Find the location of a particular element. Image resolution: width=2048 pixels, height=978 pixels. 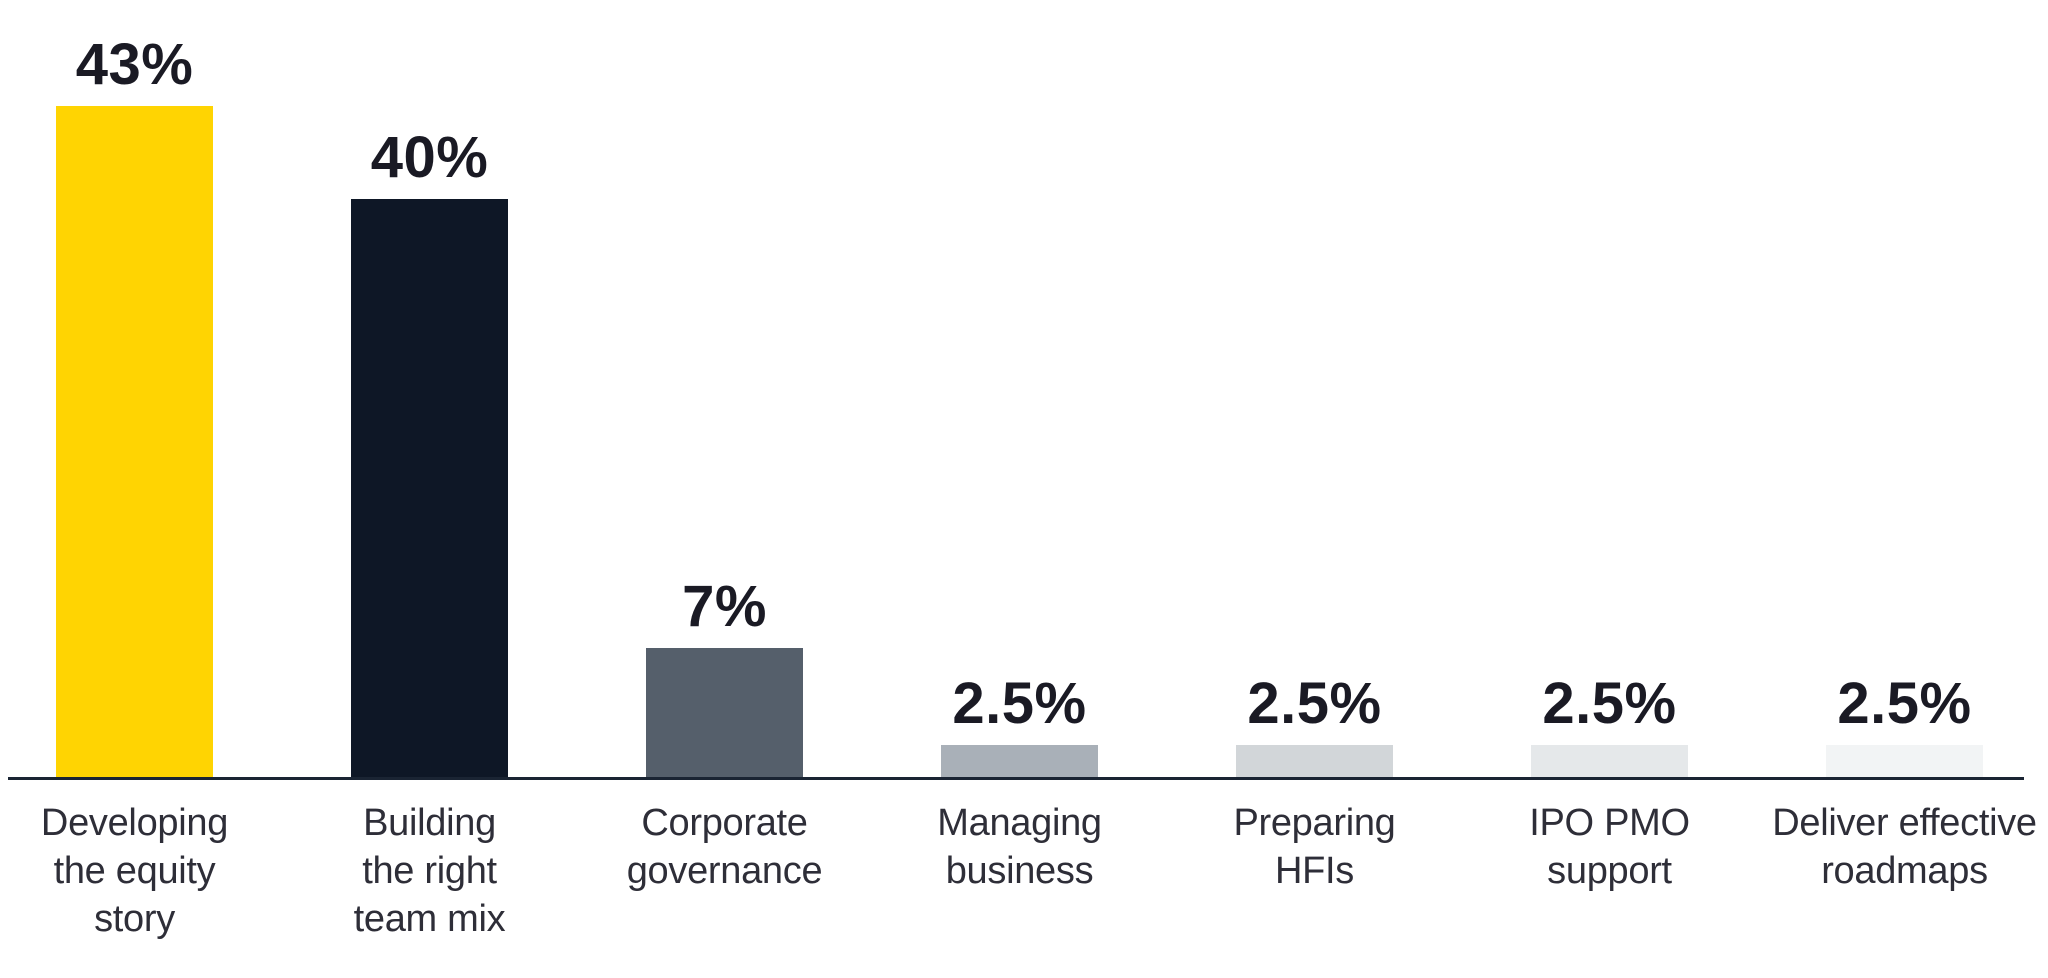

category-label-line: Building is located at coordinates (429, 823).